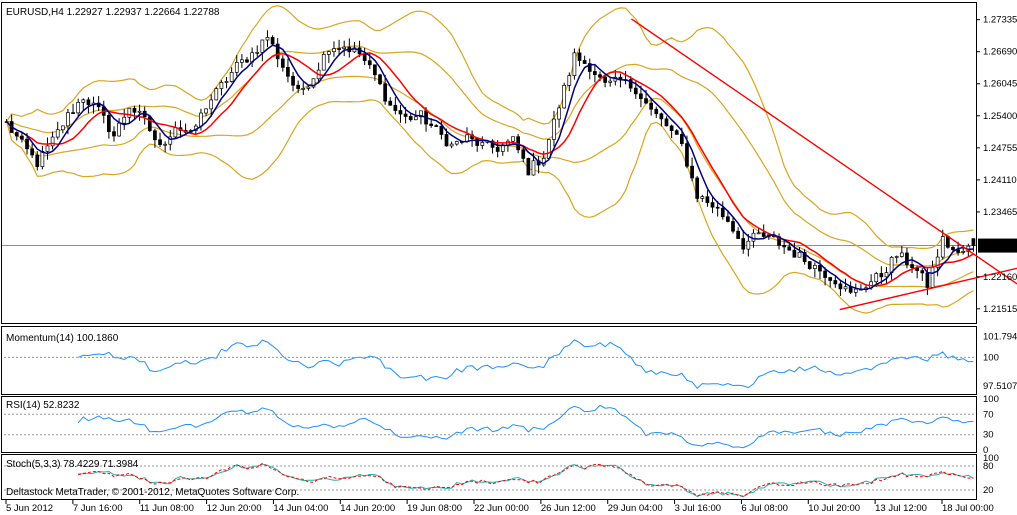  I want to click on rsi-axis-label: 100, so click(991, 399).